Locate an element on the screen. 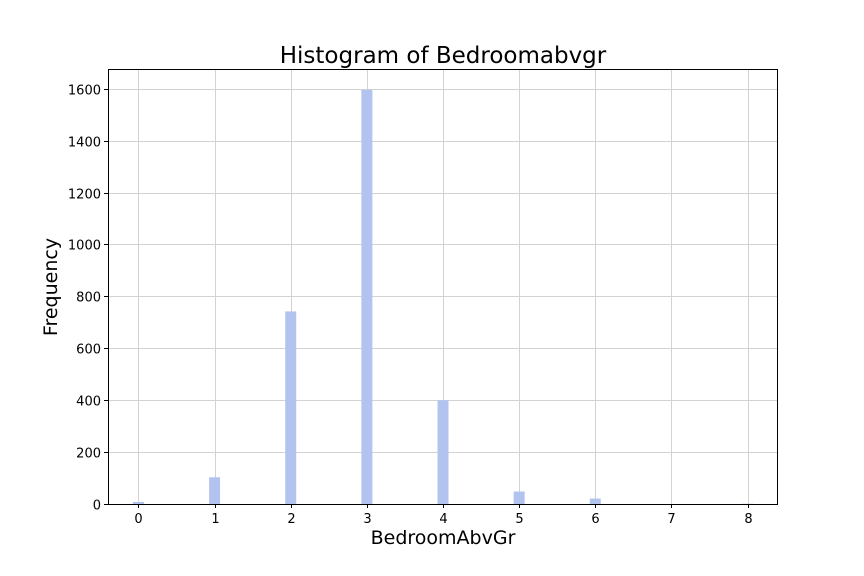 This screenshot has width=864, height=576. x-axis-label: BedroomAbvGr is located at coordinates (443, 538).